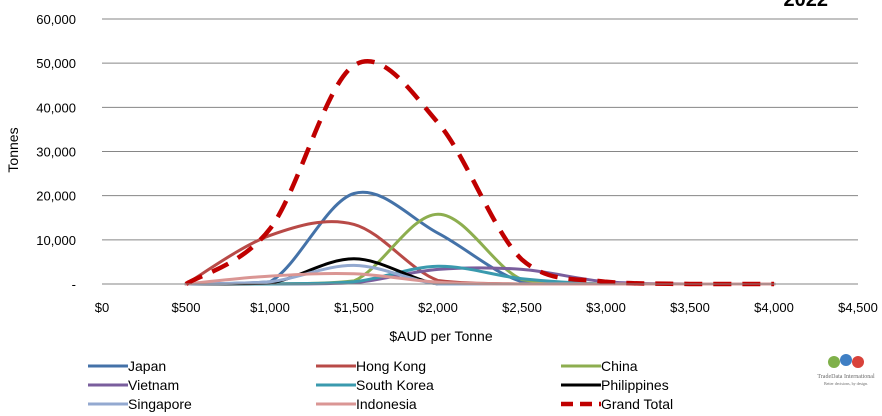  Describe the element at coordinates (635, 385) in the screenshot. I see `legend-label-philippines: Philippines` at that location.